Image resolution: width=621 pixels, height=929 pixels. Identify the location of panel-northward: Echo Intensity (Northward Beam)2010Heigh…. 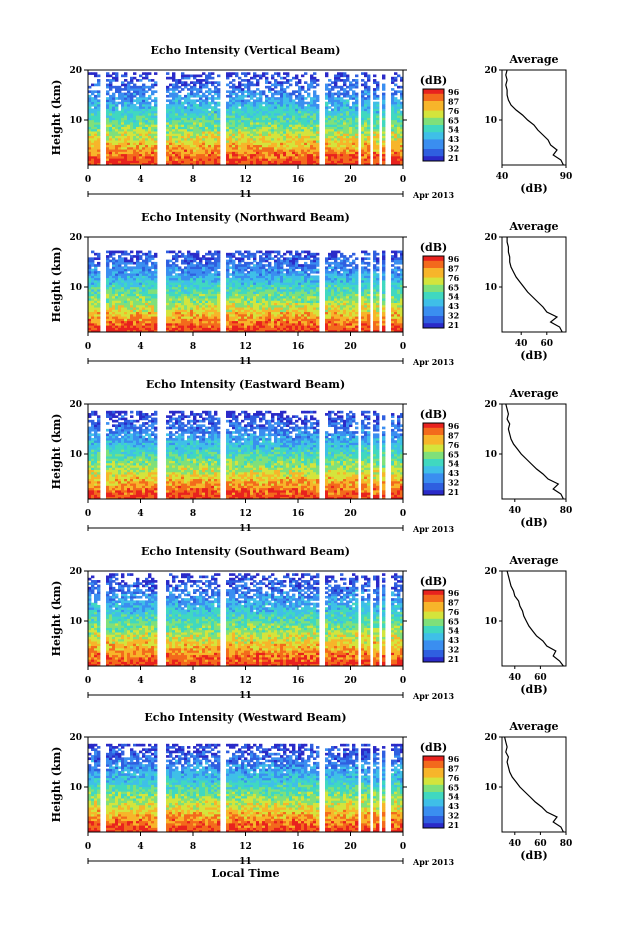
(308, 289).